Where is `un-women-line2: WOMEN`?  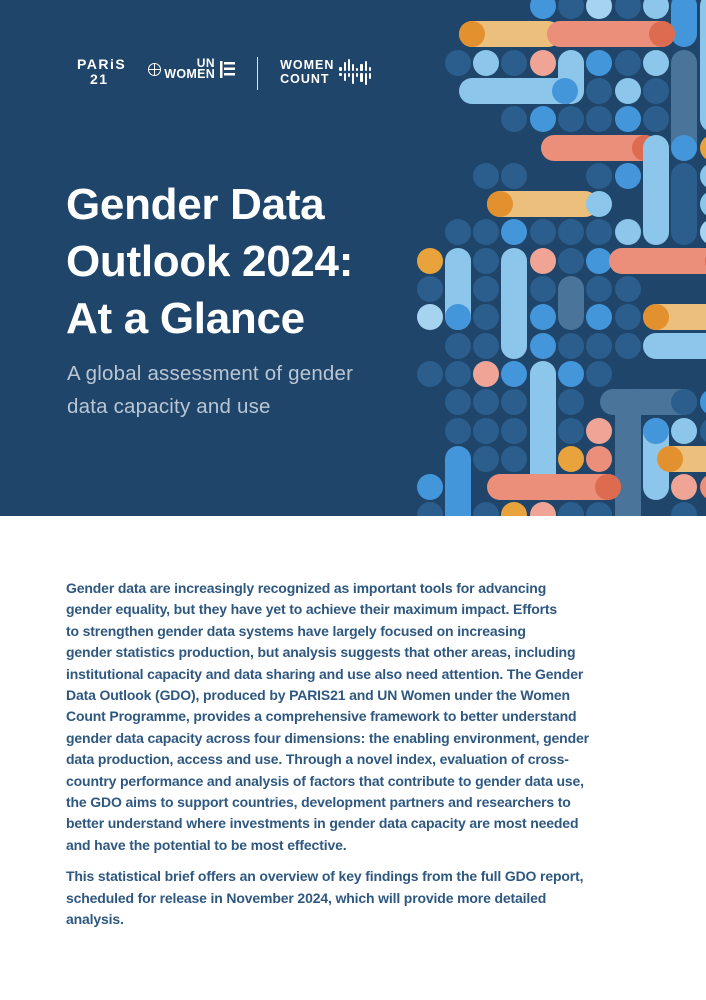 un-women-line2: WOMEN is located at coordinates (190, 74).